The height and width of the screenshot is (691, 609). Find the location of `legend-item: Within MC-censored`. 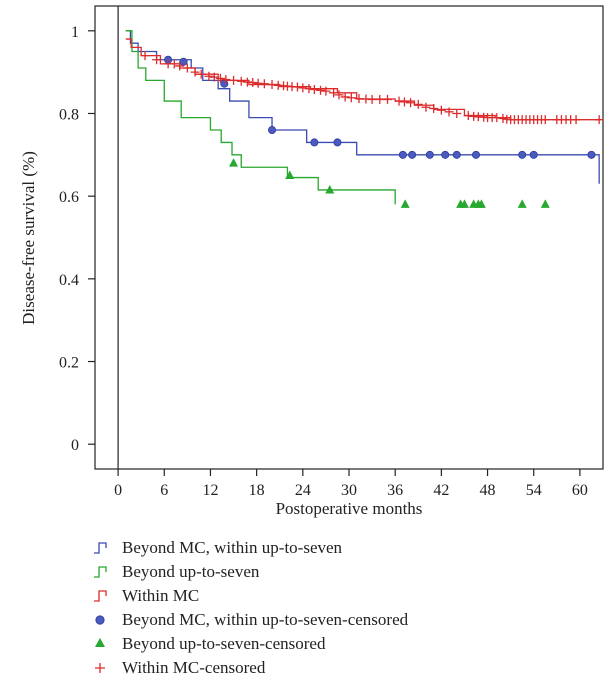

legend-item: Within MC-censored is located at coordinates (250, 668).